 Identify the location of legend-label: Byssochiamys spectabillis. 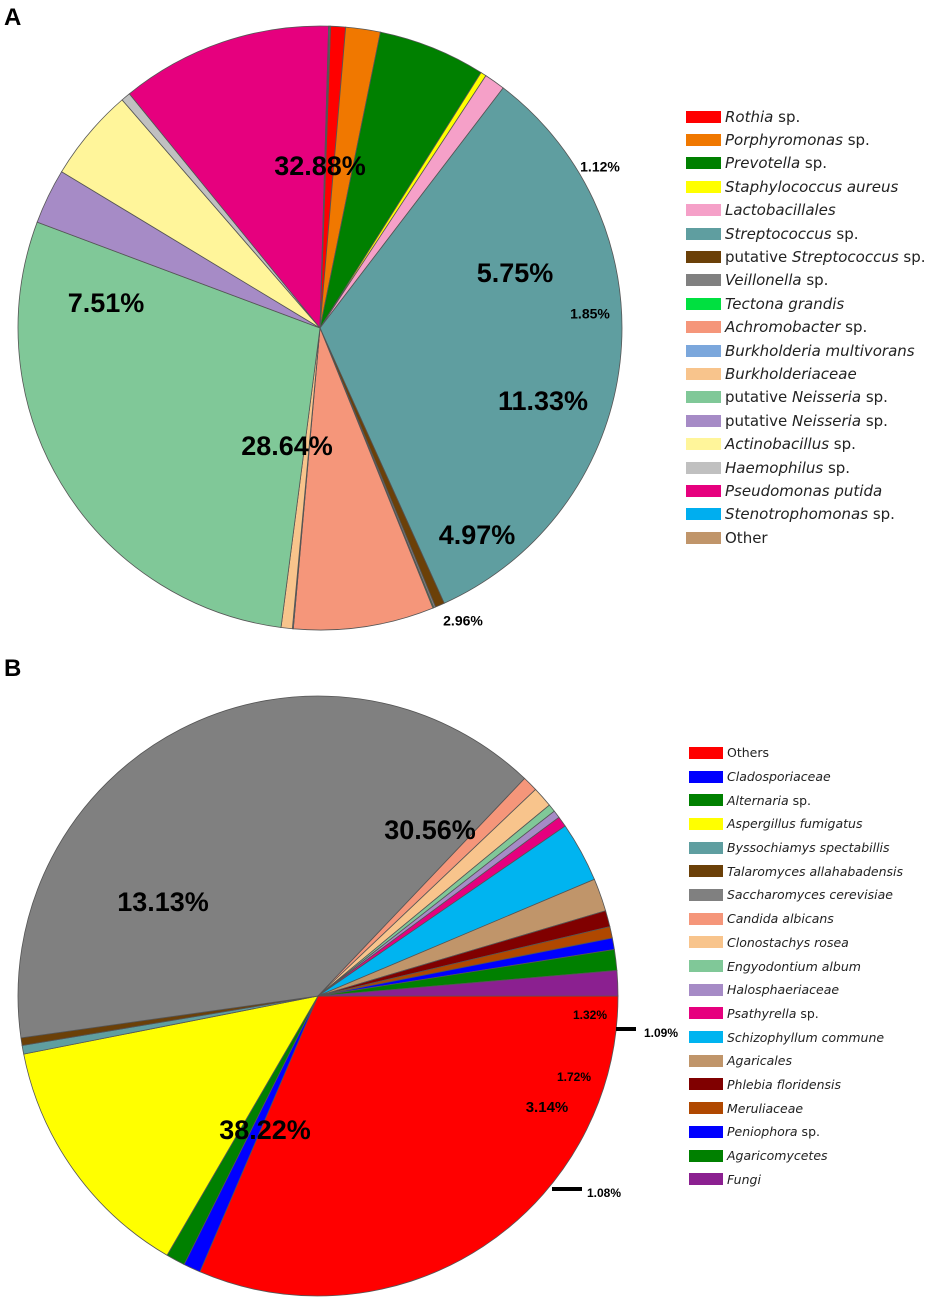
(808, 848).